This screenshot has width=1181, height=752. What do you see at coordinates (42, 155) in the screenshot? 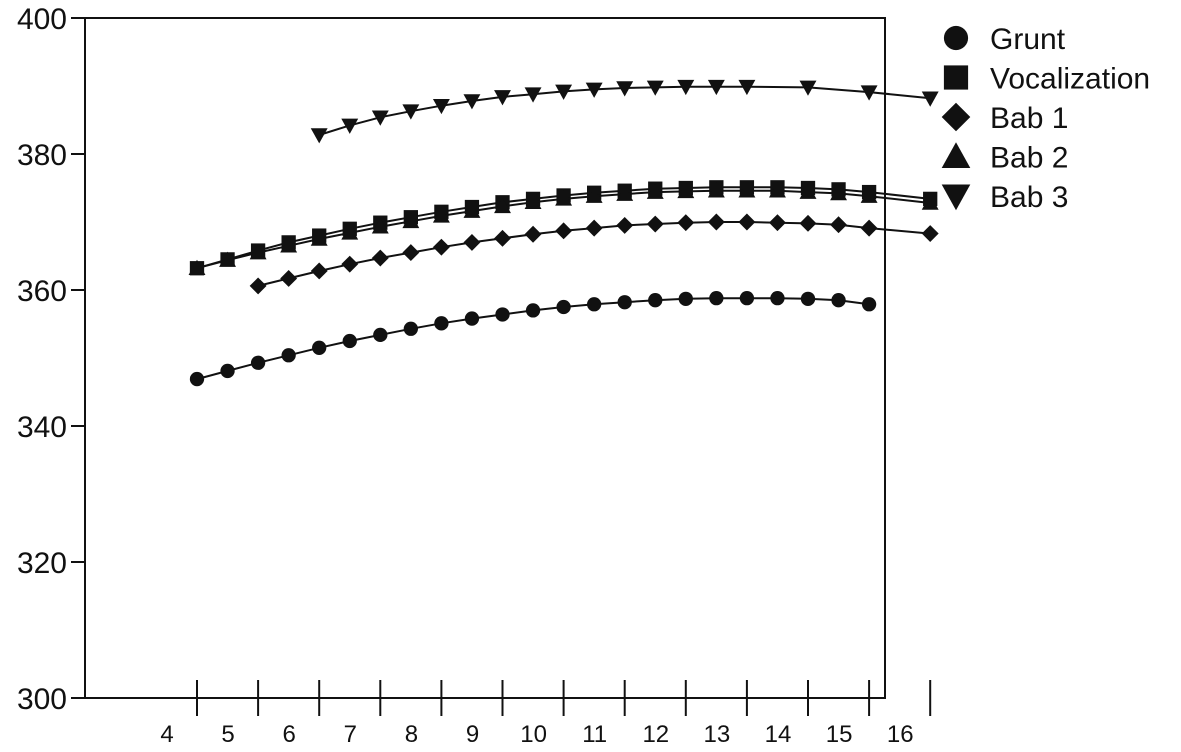
I see `y-tick-label: 380` at bounding box center [42, 155].